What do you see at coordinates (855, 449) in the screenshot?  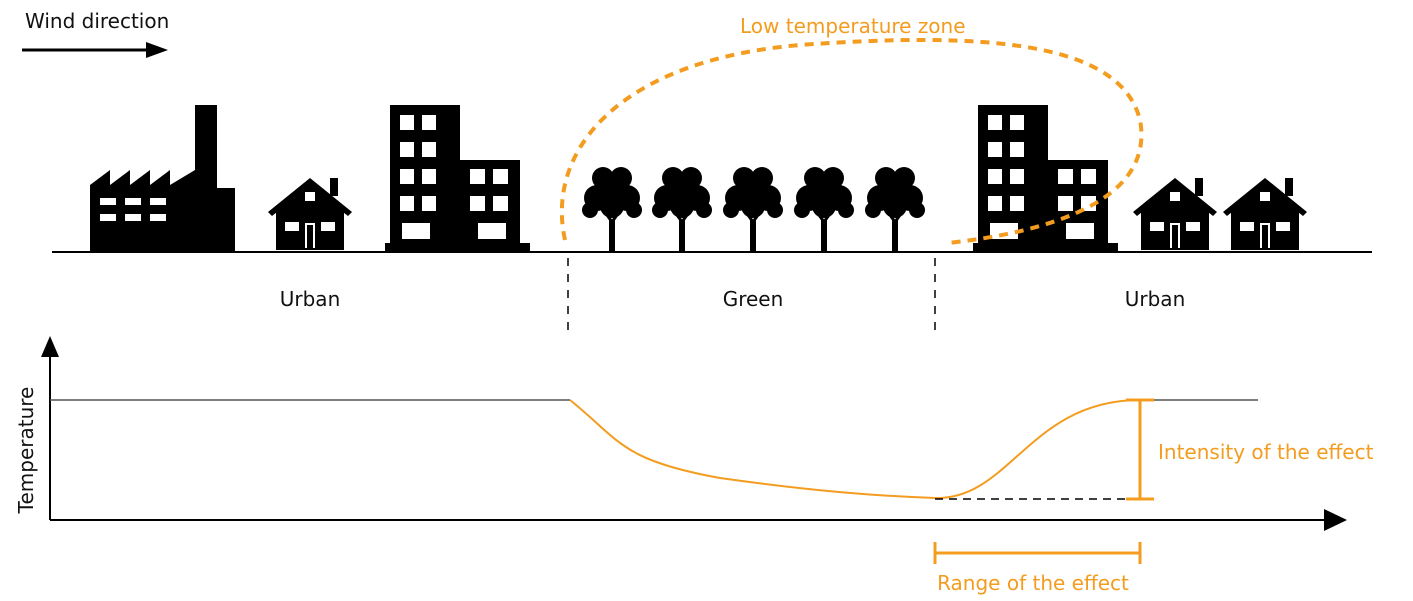 I see `temperature-curve` at bounding box center [855, 449].